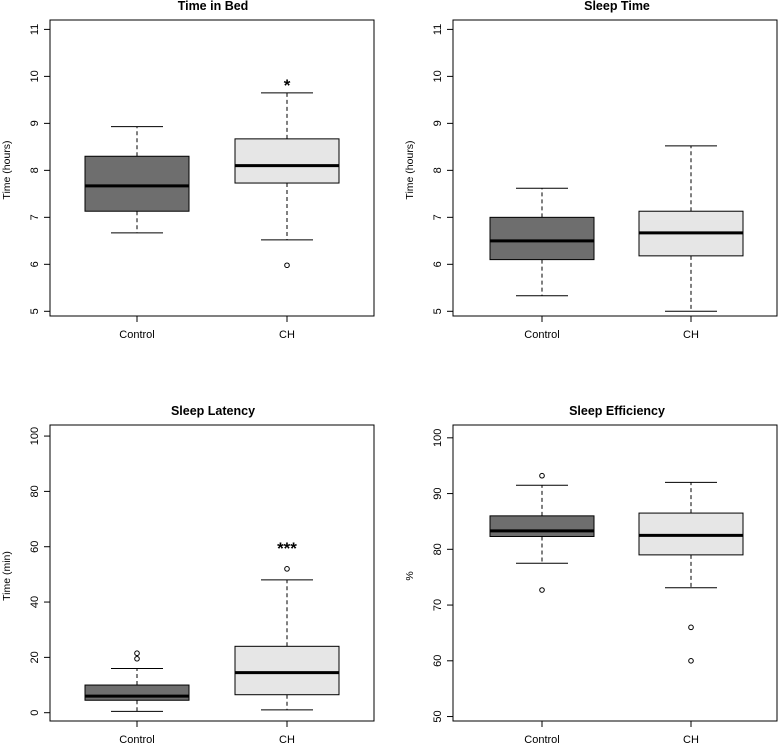  I want to click on y-axis-label: %, so click(410, 575).